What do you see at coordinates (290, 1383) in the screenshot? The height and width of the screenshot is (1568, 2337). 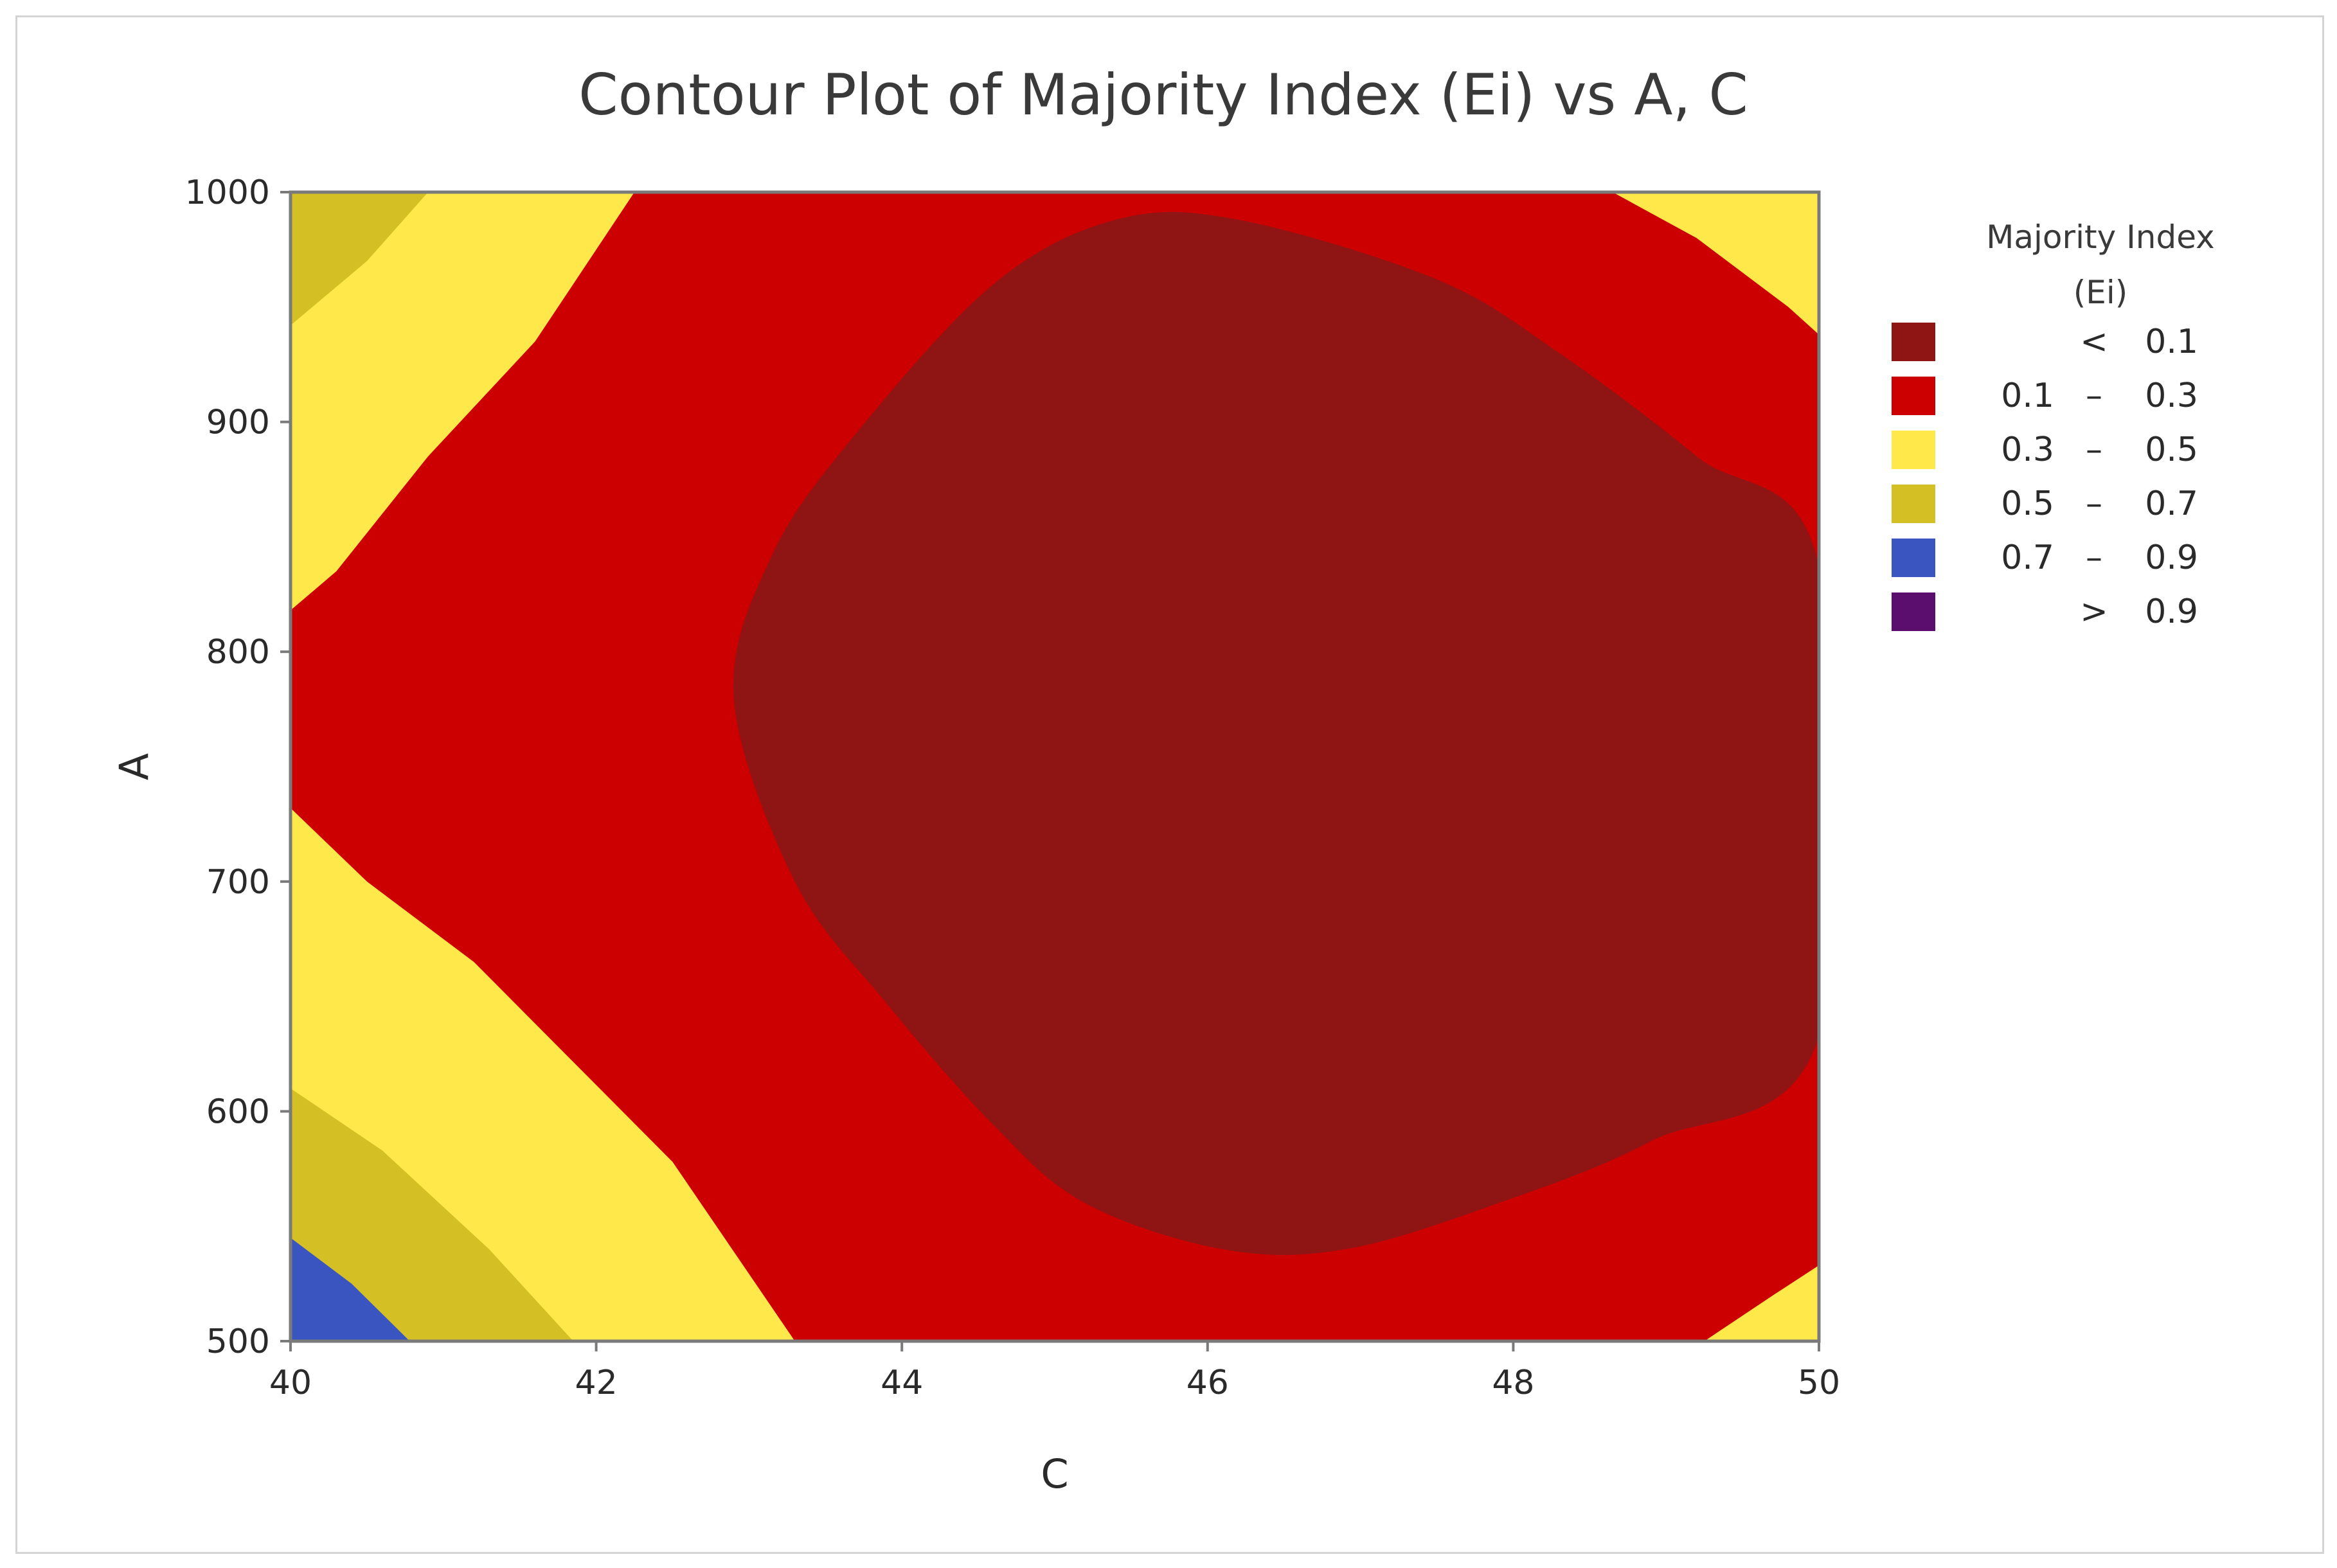 I see `x-tick-label: 40` at bounding box center [290, 1383].